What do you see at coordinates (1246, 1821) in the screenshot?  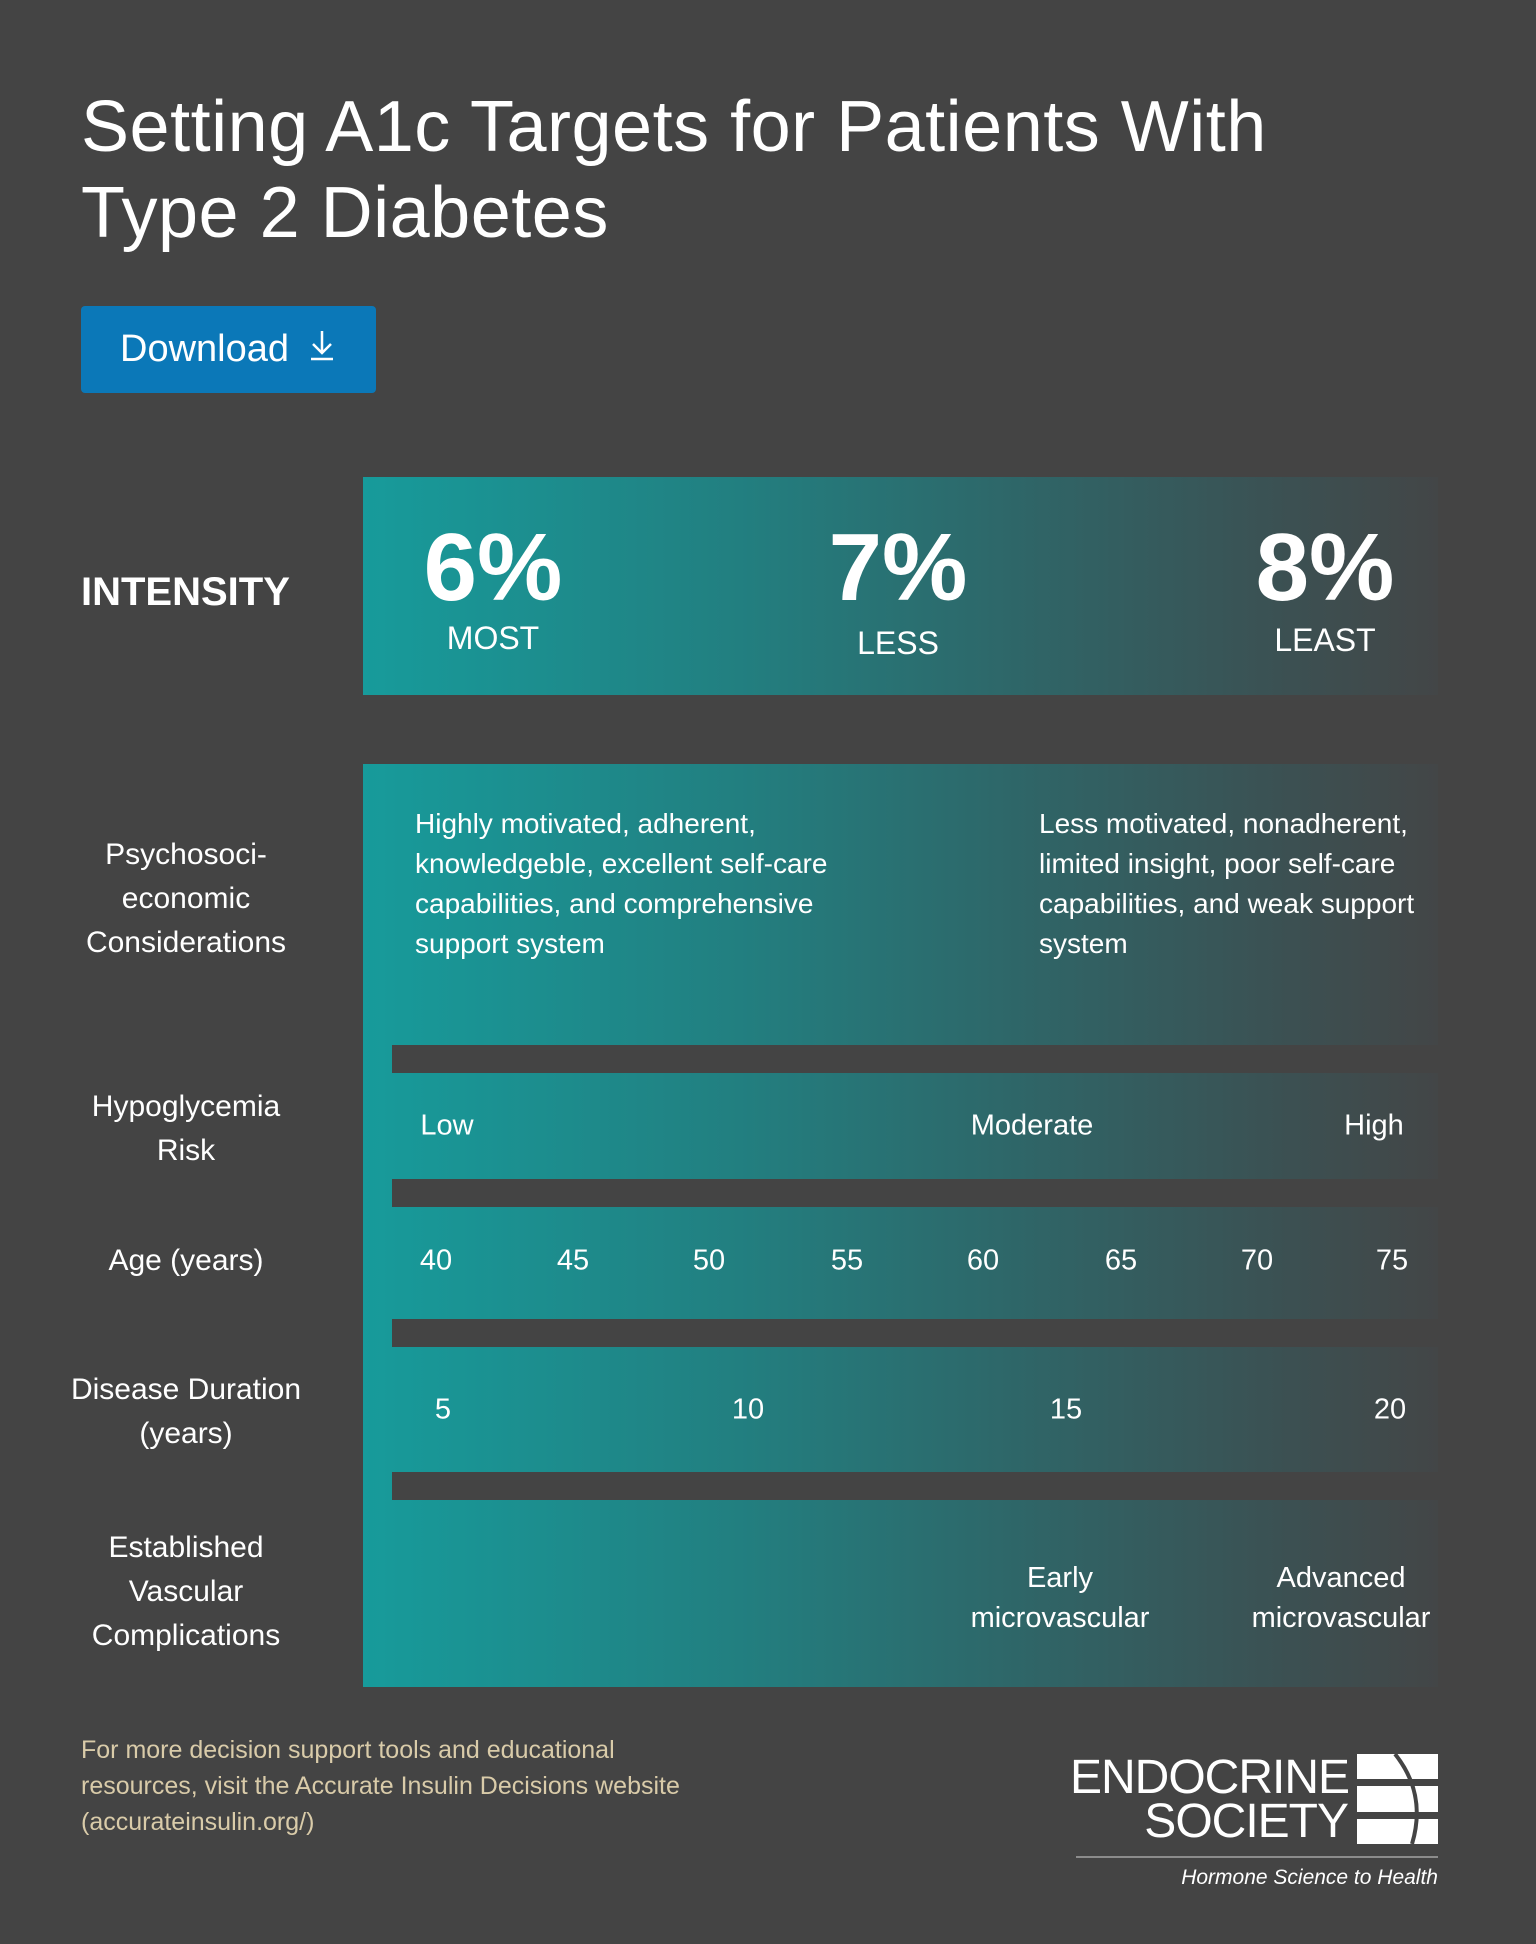 I see `logo-line-2: SOCIETY` at bounding box center [1246, 1821].